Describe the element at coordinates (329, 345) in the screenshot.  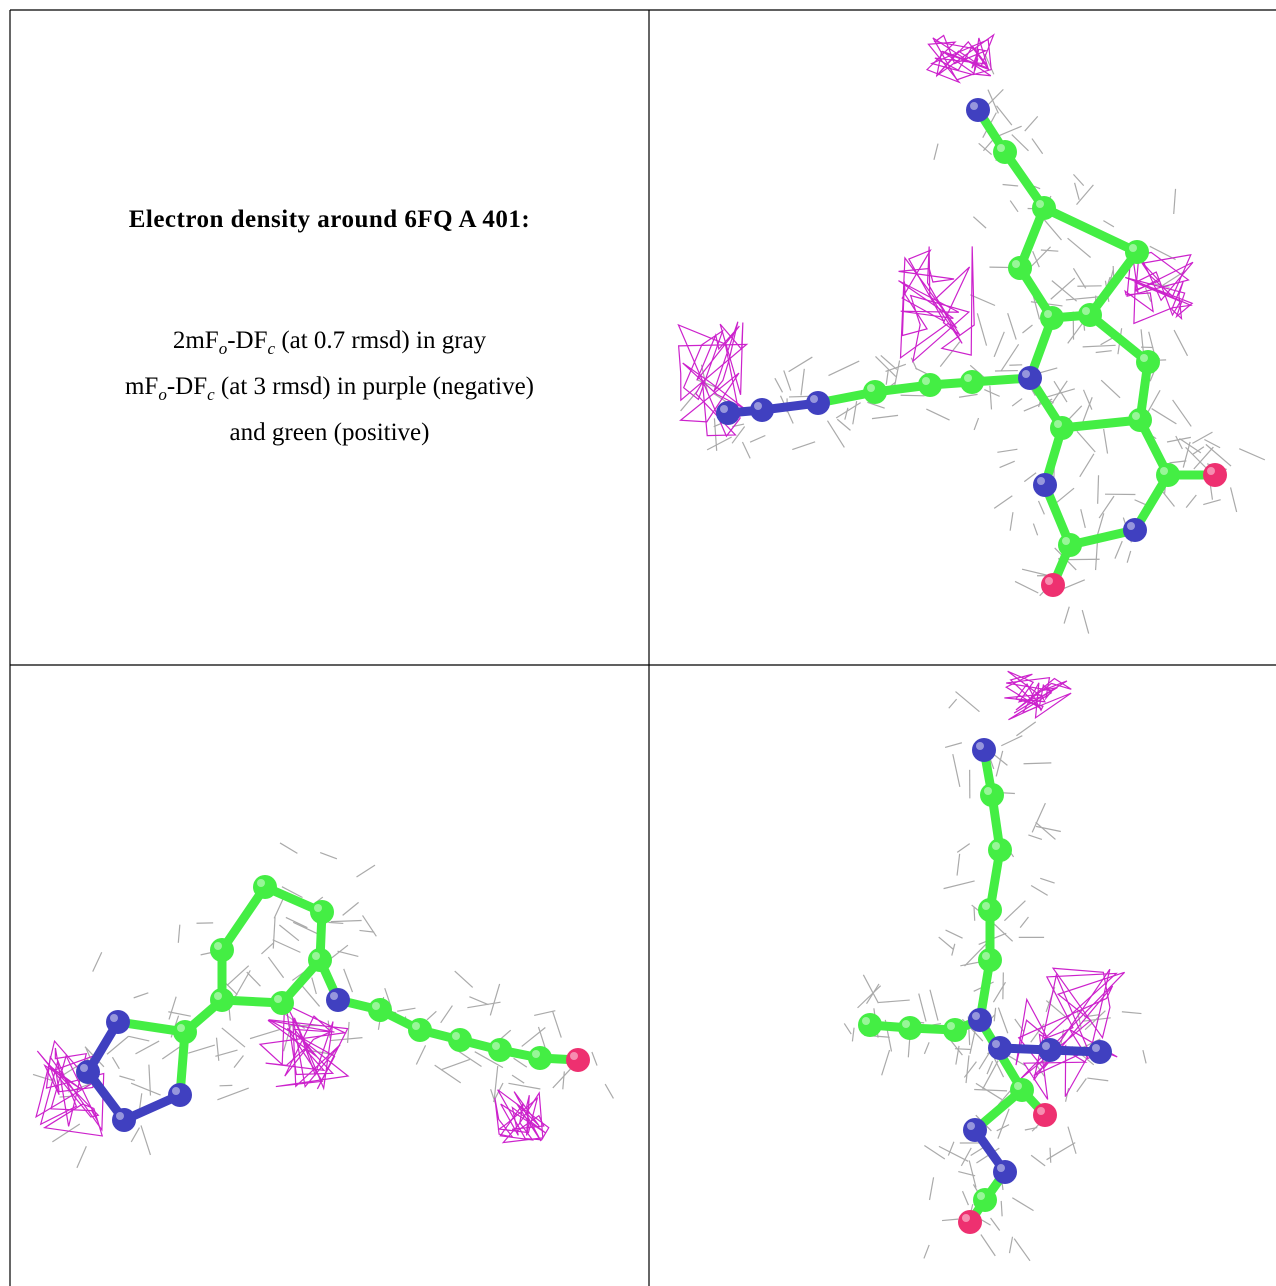
I see `legend-line: 2mFo-DFc (at 0.7 rmsd) in gray` at that location.